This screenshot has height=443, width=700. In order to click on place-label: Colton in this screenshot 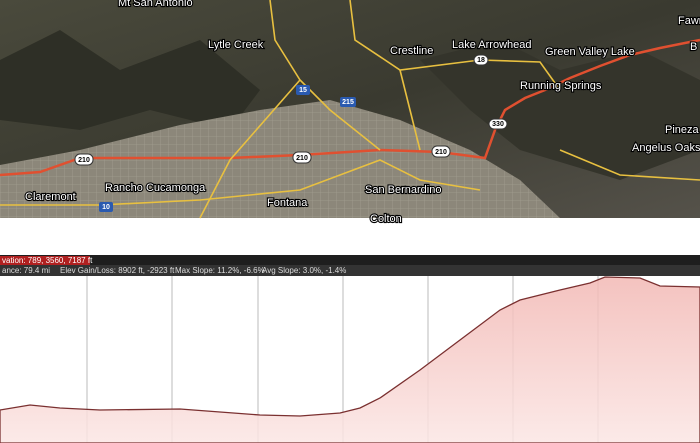, I will do `click(386, 219)`.